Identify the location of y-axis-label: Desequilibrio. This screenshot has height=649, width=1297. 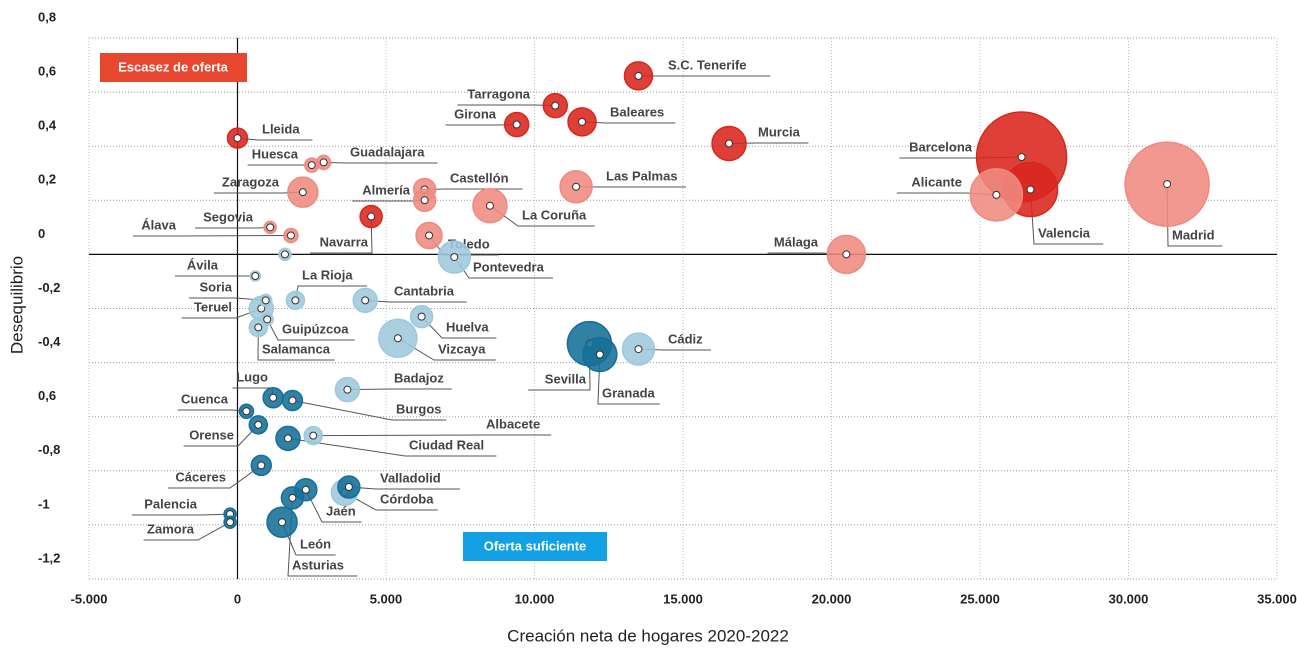
(16, 305).